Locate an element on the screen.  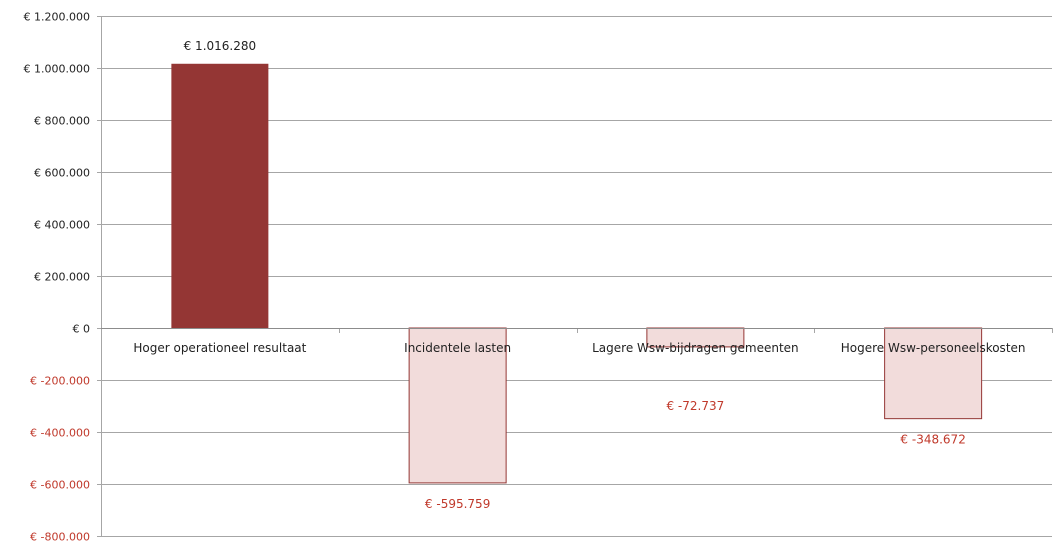
y-tick-label: € 400.000 is located at coordinates (62, 225).